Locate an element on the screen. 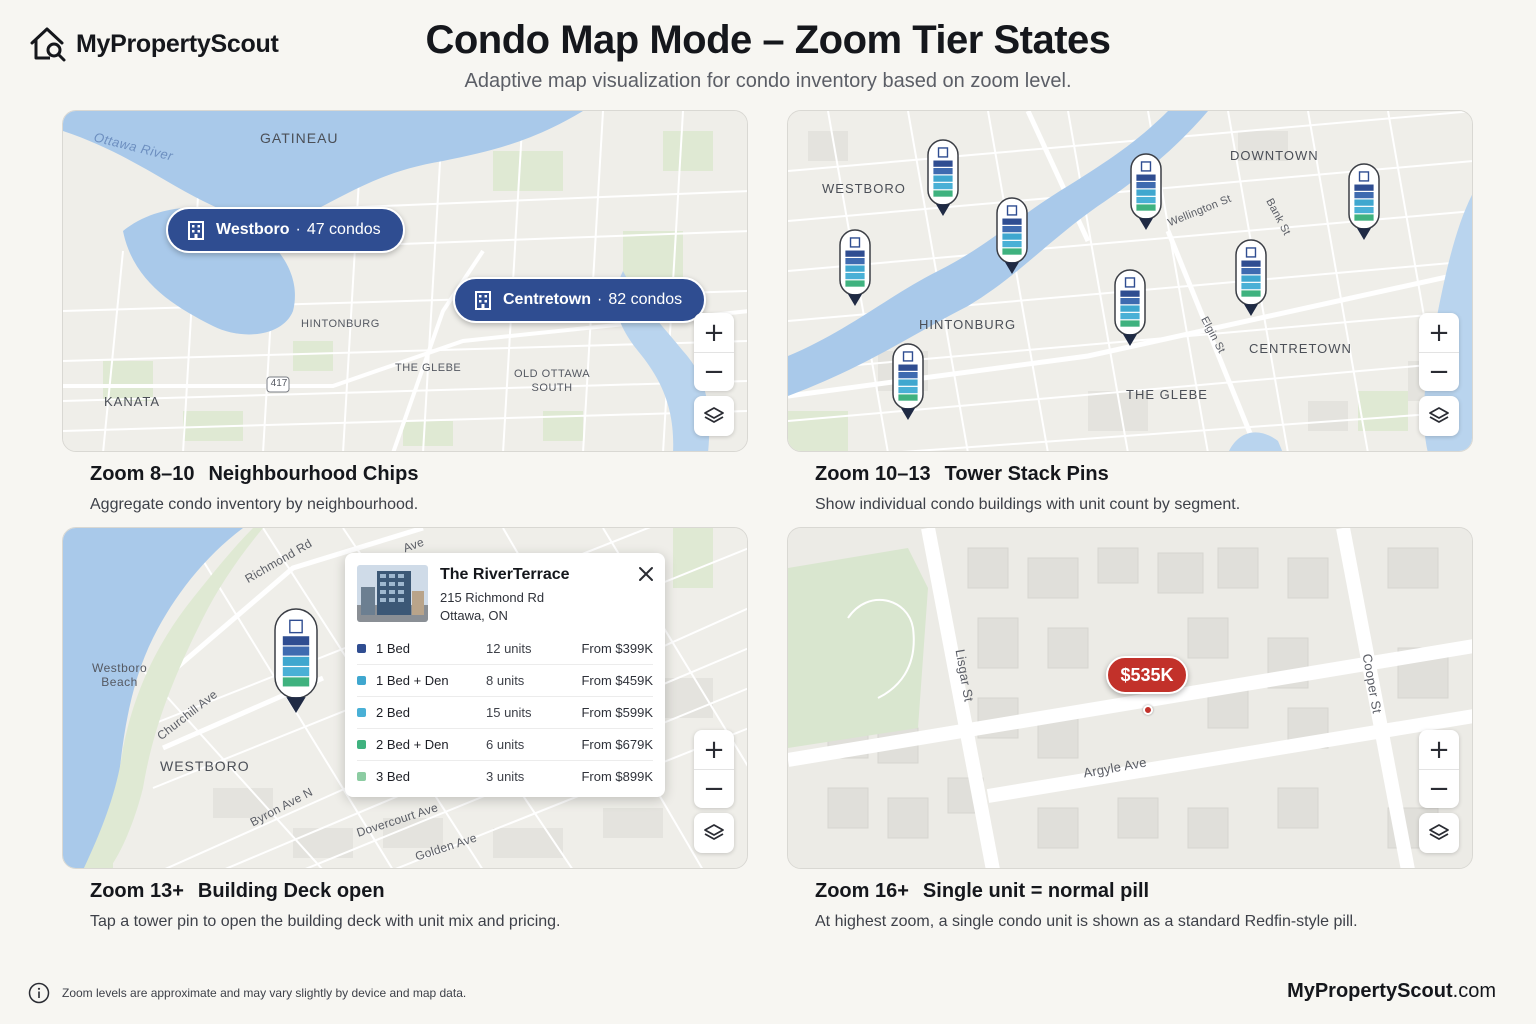 The image size is (1536, 1024). unit-mix-row: 1 Bed 12 units From $399K is located at coordinates (505, 648).